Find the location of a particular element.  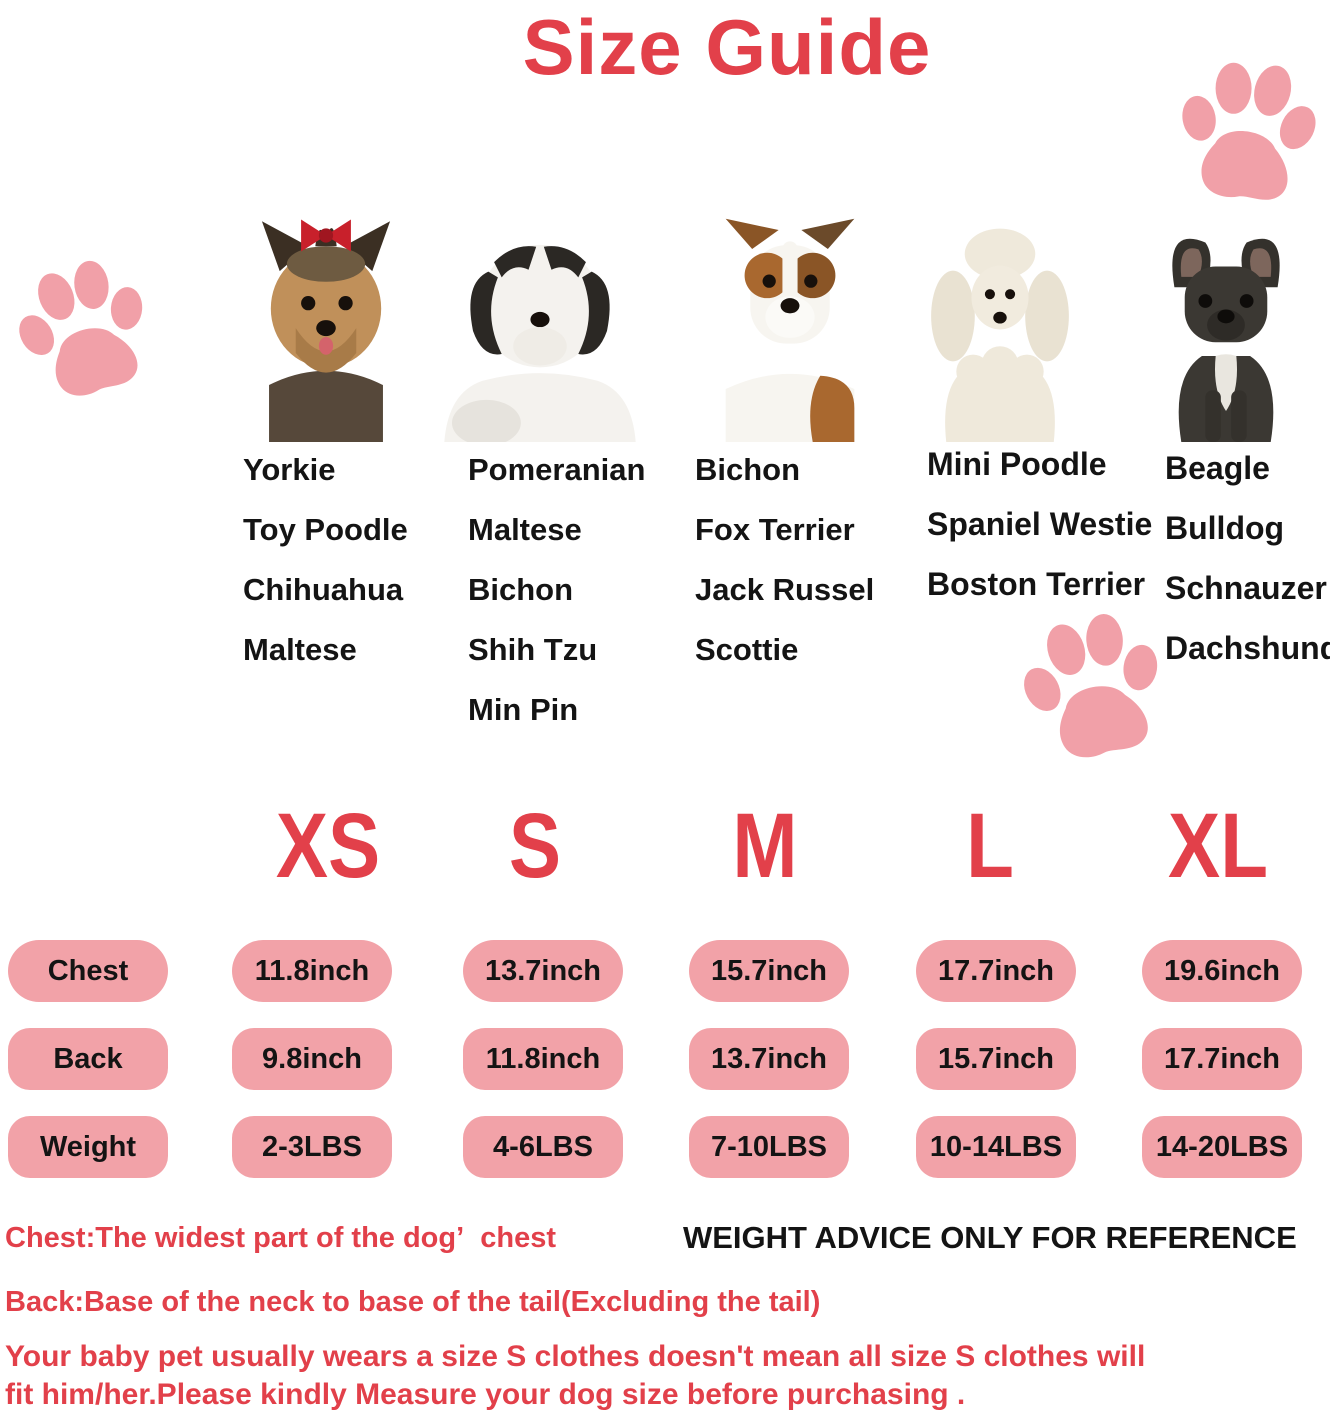

dog-photo-shih-tzu is located at coordinates (540, 333).